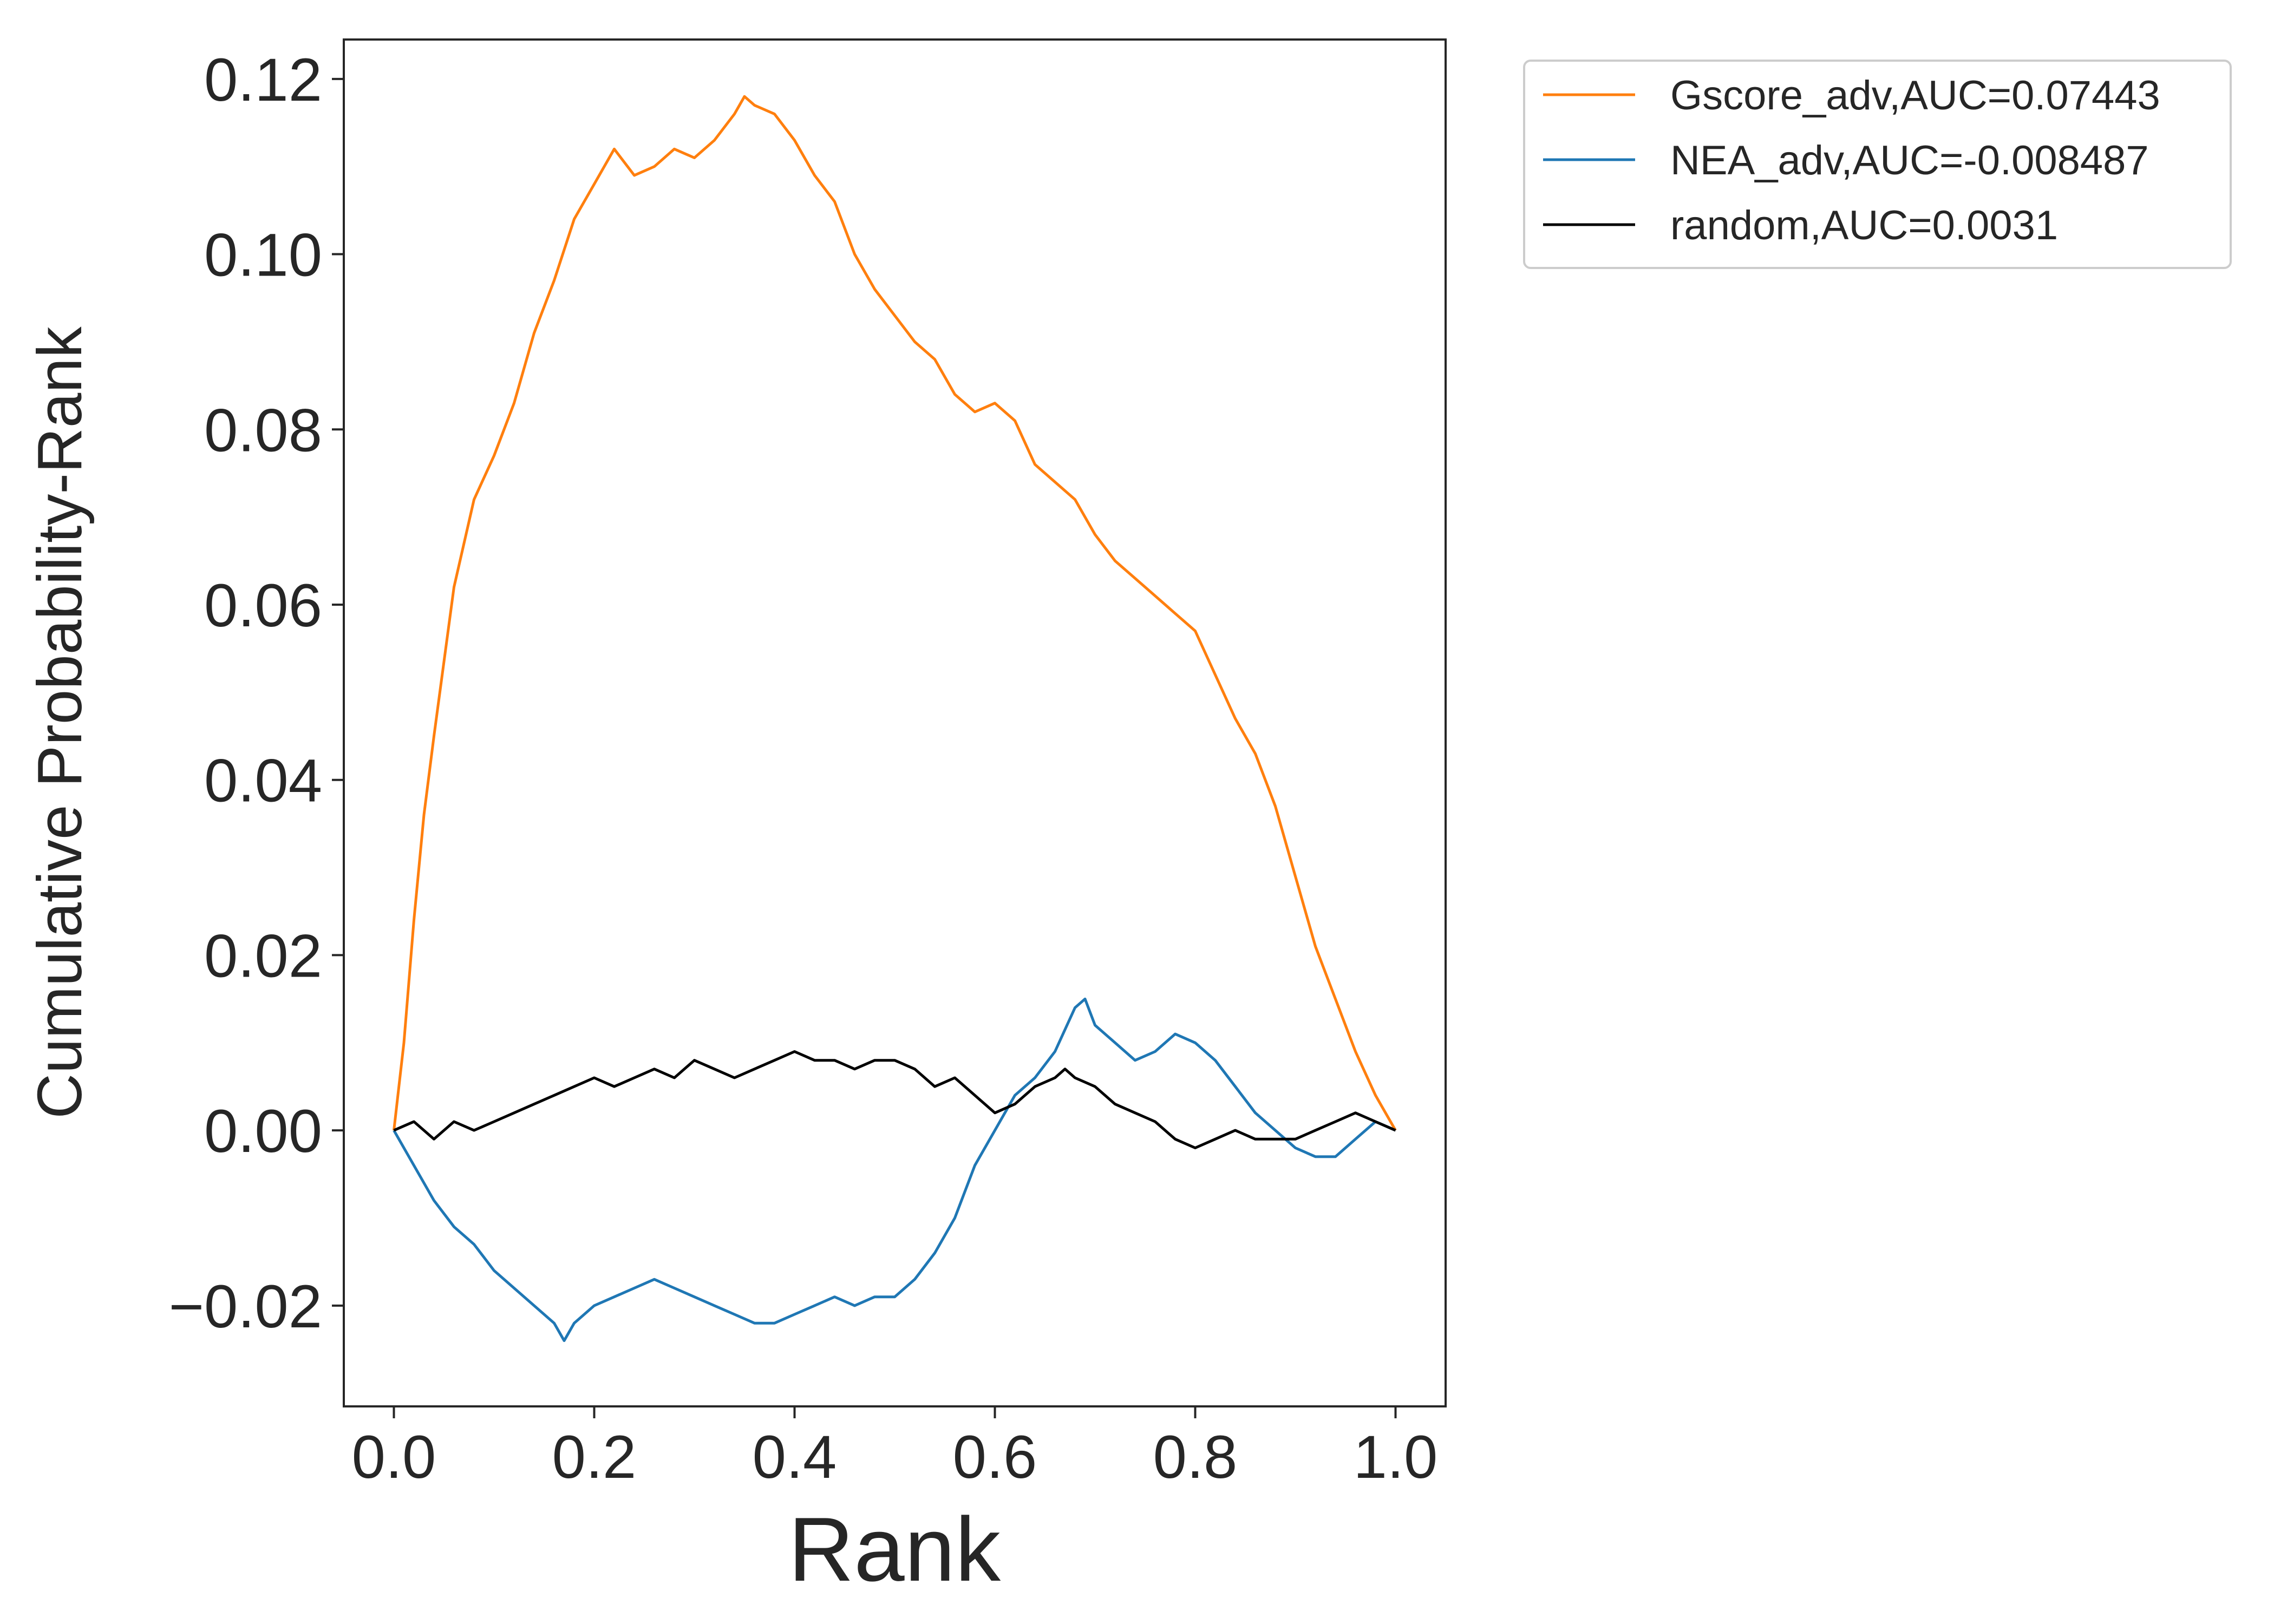  Describe the element at coordinates (263, 80) in the screenshot. I see `y-tick-label: 0.12` at that location.